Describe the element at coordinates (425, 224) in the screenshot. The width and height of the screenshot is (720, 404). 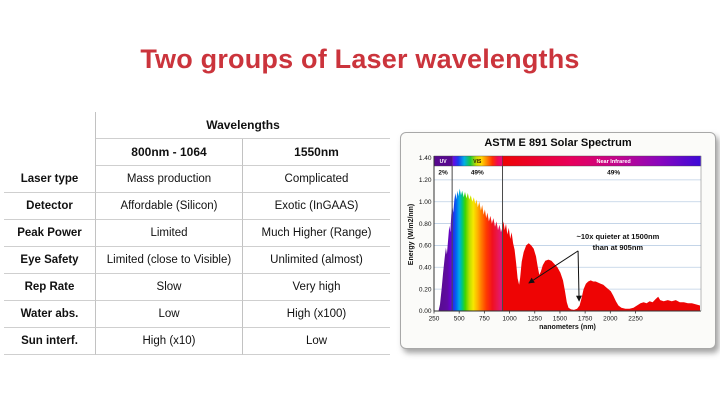
I see `svg-text: 0.80` at that location.